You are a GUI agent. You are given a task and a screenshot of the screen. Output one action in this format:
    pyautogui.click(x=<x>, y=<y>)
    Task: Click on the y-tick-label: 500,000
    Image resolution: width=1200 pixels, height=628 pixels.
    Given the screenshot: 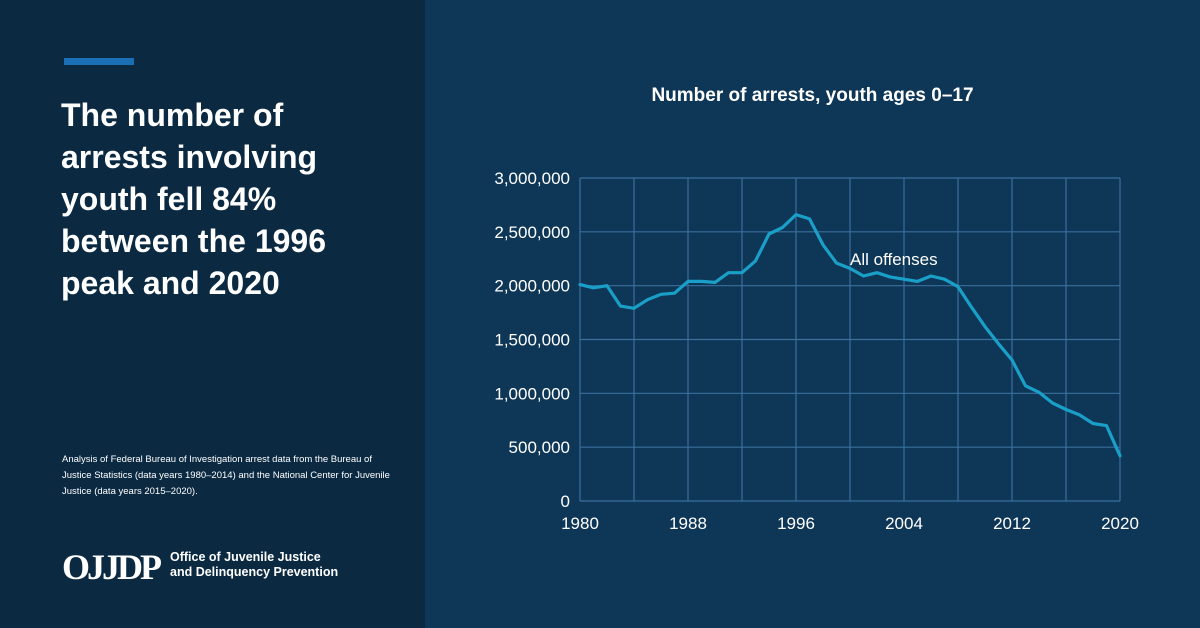 What is the action you would take?
    pyautogui.click(x=539, y=447)
    